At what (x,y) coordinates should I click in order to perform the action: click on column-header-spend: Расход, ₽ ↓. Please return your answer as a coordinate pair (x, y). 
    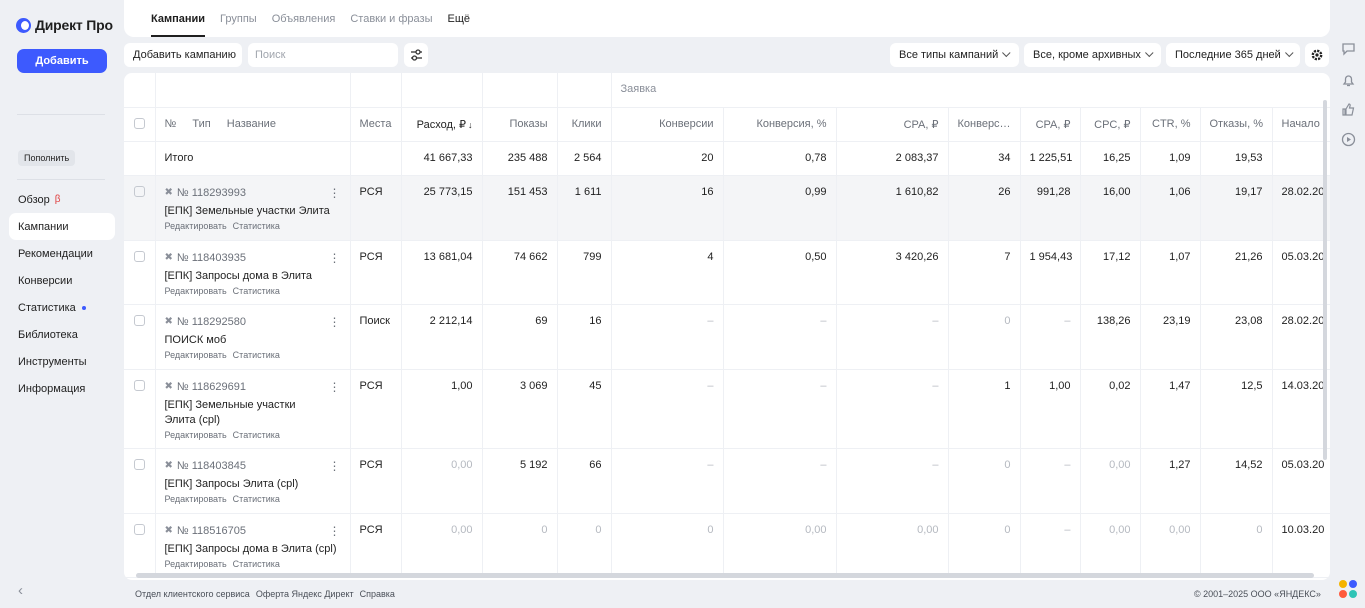
    Looking at the image, I should click on (442, 124).